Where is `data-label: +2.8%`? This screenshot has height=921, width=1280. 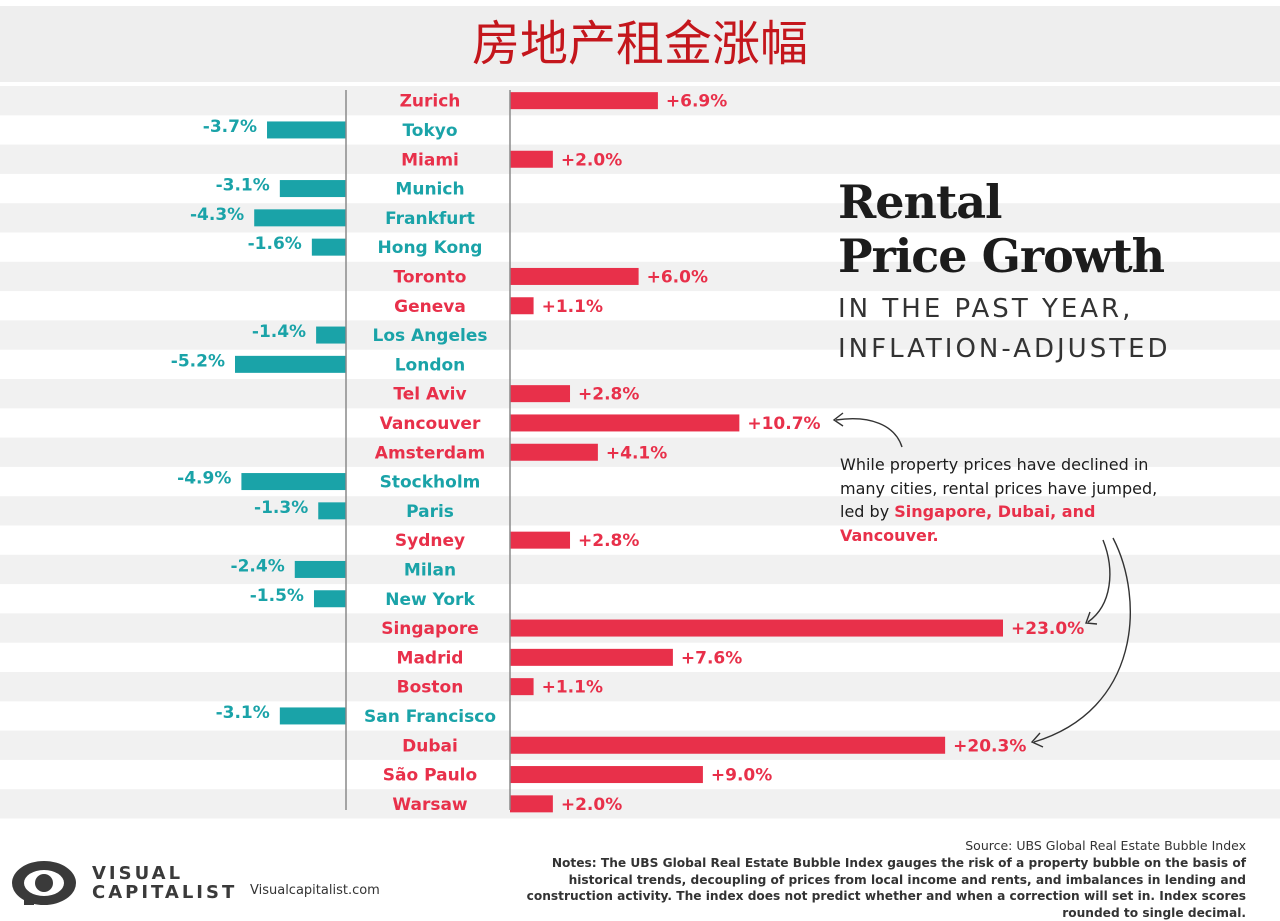 data-label: +2.8% is located at coordinates (608, 541).